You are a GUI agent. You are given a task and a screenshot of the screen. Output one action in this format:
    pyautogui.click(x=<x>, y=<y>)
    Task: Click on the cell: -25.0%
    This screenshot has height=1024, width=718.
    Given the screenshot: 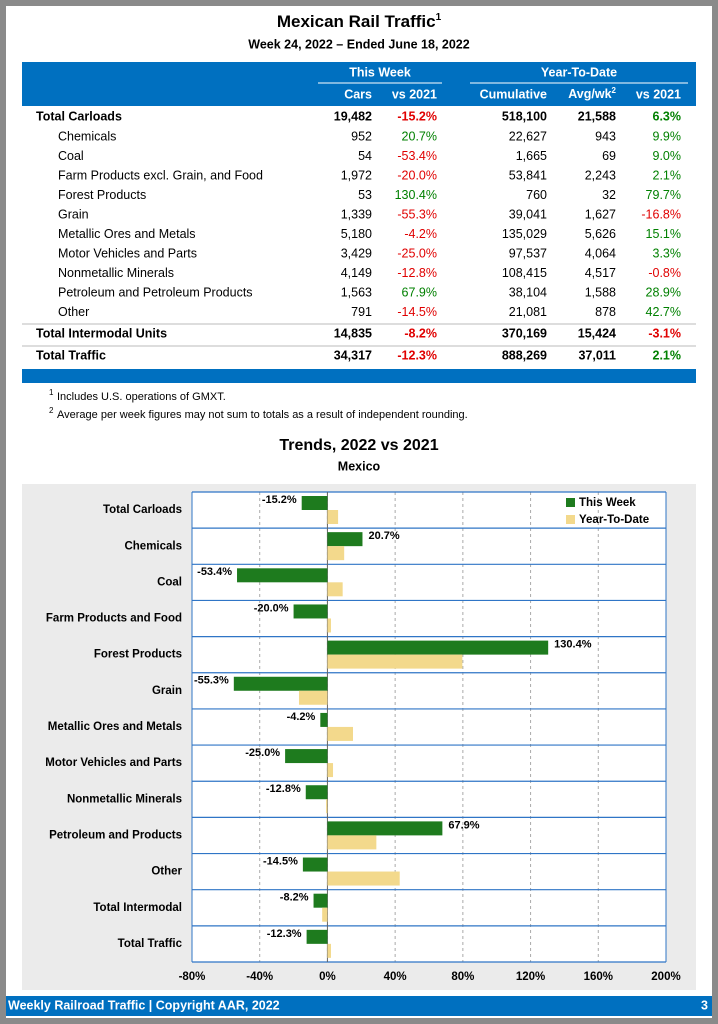 What is the action you would take?
    pyautogui.click(x=417, y=253)
    